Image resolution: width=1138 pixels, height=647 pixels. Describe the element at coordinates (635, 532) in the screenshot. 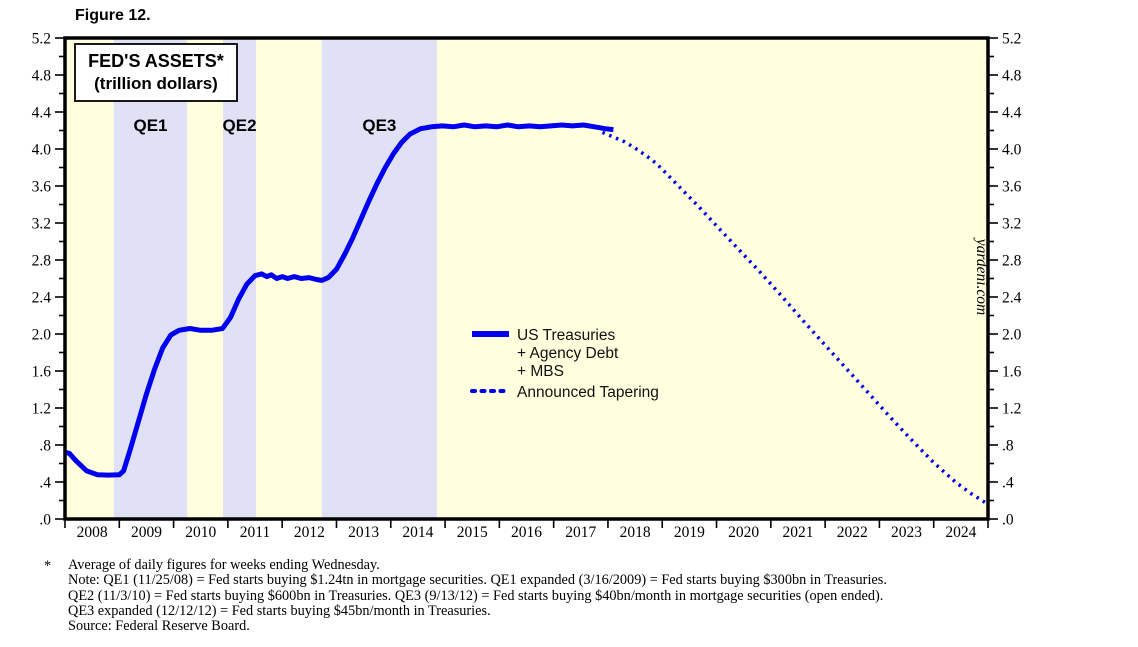

I see `x-year-label: 2018` at that location.